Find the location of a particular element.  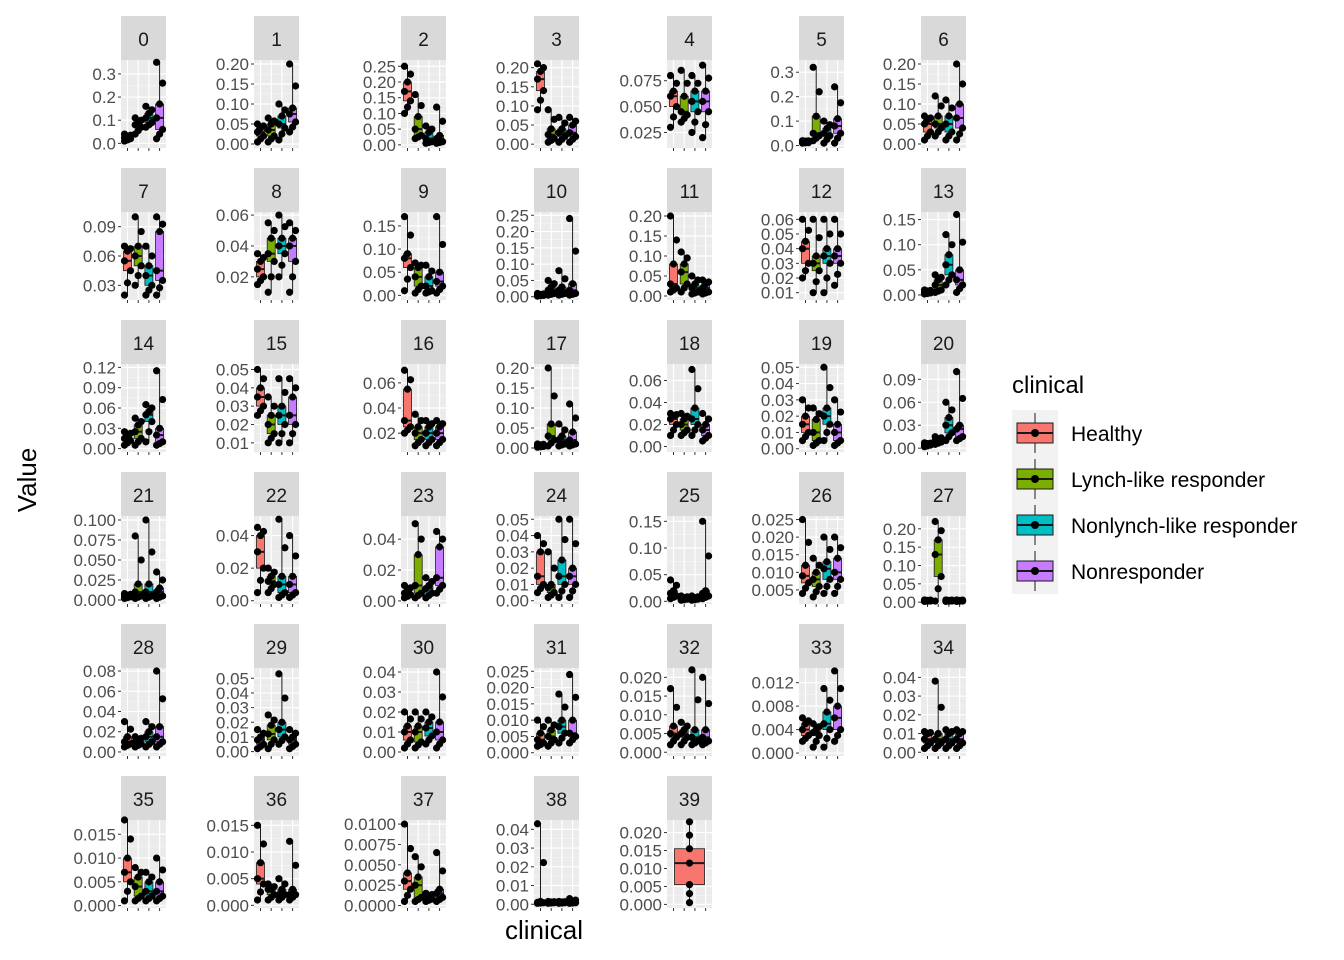

y-tick-label: 0.10 is located at coordinates (645, 256).